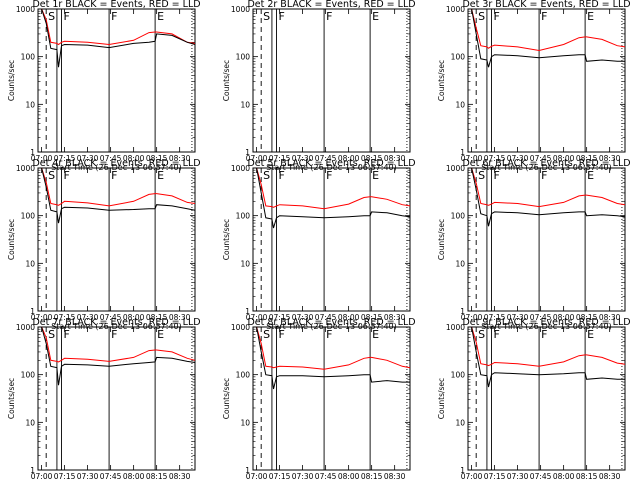 The height and width of the screenshot is (480, 640). Describe the element at coordinates (546, 322) in the screenshot. I see `panel-title: Det 9r BLACK = Events, RED = LLD` at that location.